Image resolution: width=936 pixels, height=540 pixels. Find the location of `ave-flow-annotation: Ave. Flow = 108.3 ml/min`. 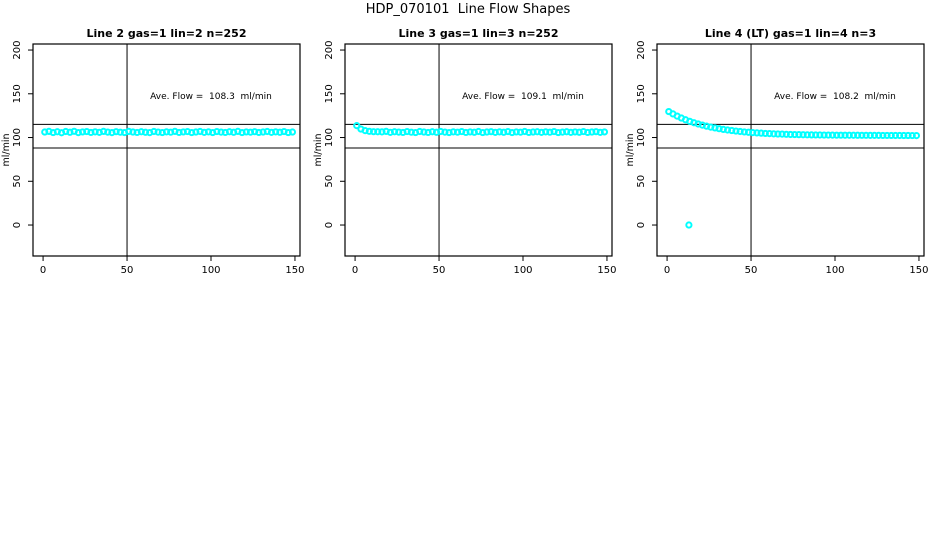

ave-flow-annotation: Ave. Flow = 108.3 ml/min is located at coordinates (211, 97).